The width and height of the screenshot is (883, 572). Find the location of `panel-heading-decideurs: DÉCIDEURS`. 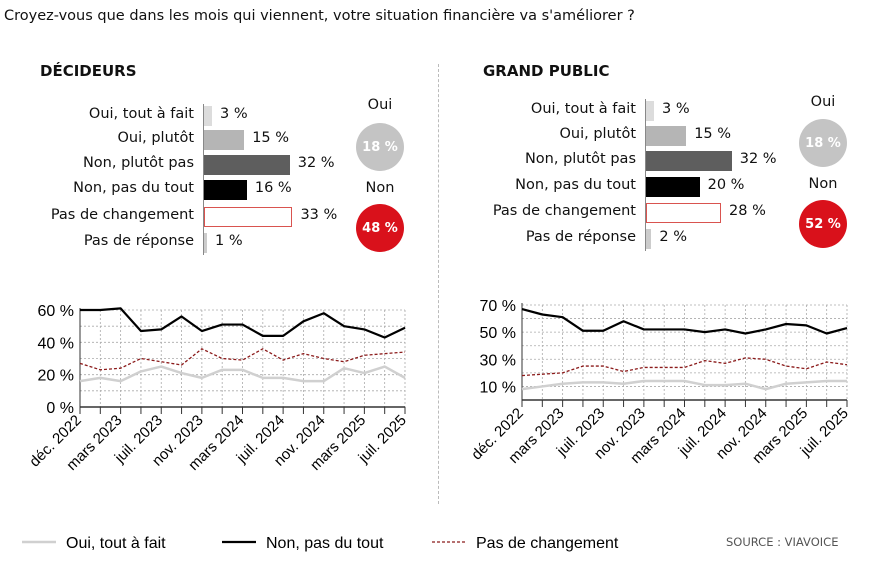

panel-heading-decideurs: DÉCIDEURS is located at coordinates (88, 71).